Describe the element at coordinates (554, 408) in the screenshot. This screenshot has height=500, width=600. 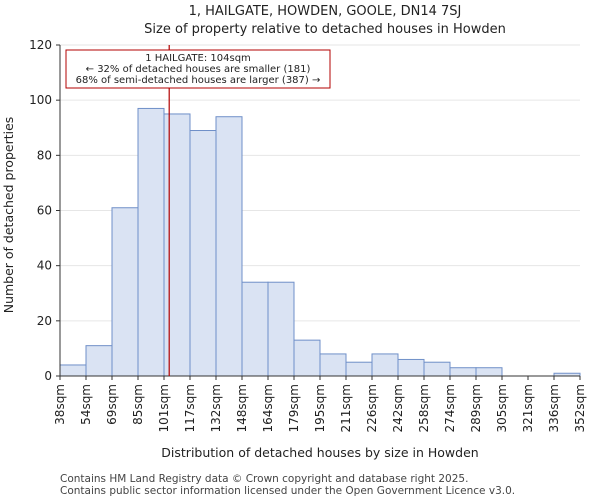
I see `x-tick-label: 336sqm` at that location.